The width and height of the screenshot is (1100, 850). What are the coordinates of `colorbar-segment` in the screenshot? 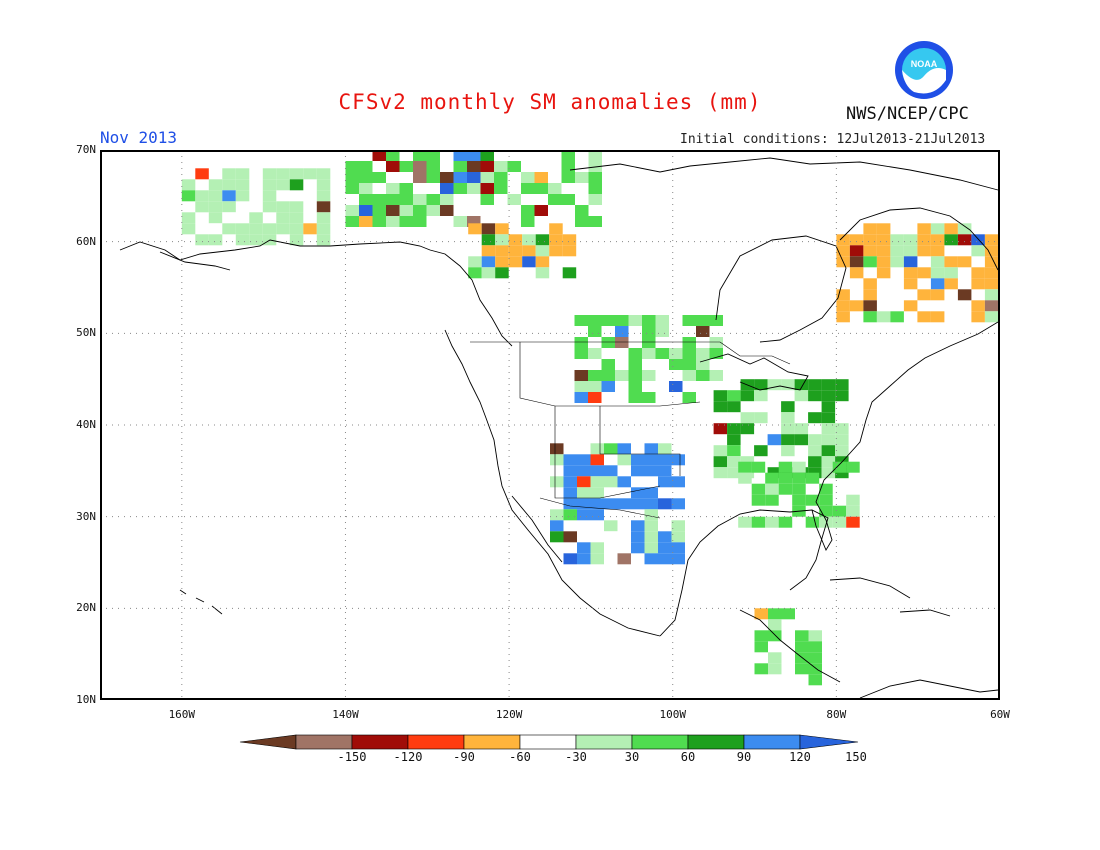 It's located at (492, 742).